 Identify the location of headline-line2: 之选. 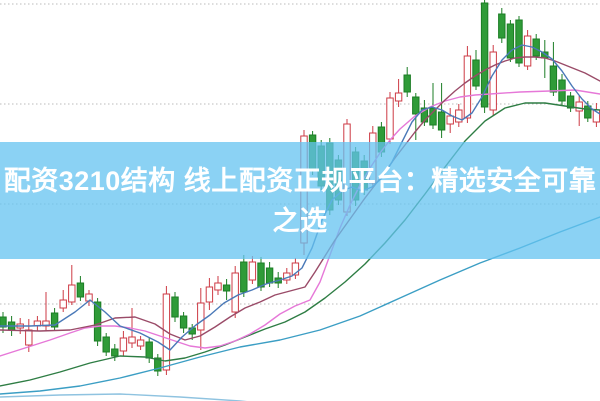
(300, 220).